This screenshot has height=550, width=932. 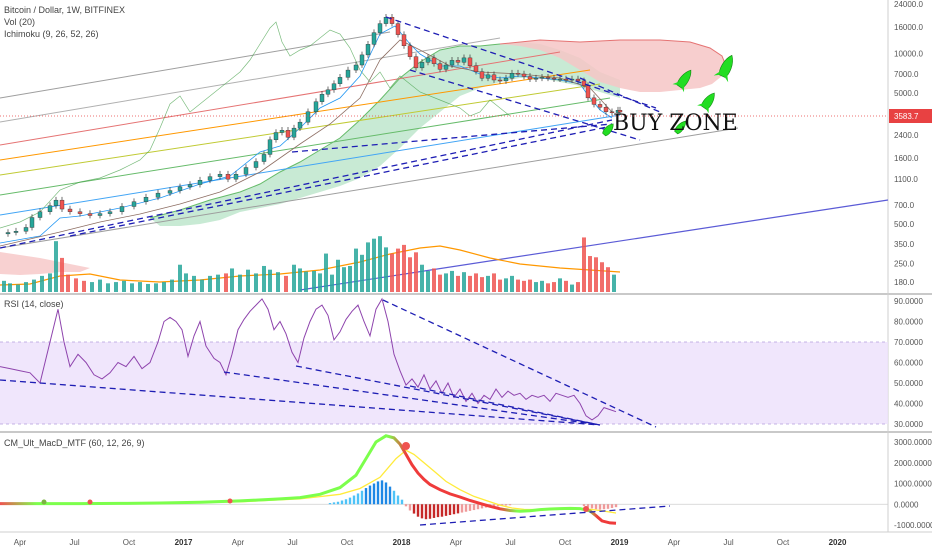 I want to click on macd-tick-label: 2000.0000, so click(x=913, y=463).